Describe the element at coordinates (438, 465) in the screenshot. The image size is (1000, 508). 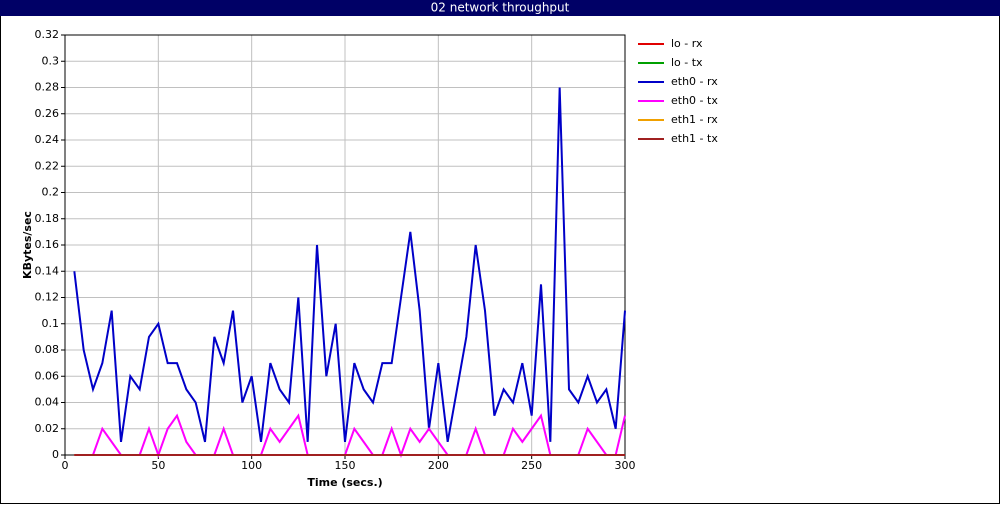
I see `x-tick-label: 200` at that location.